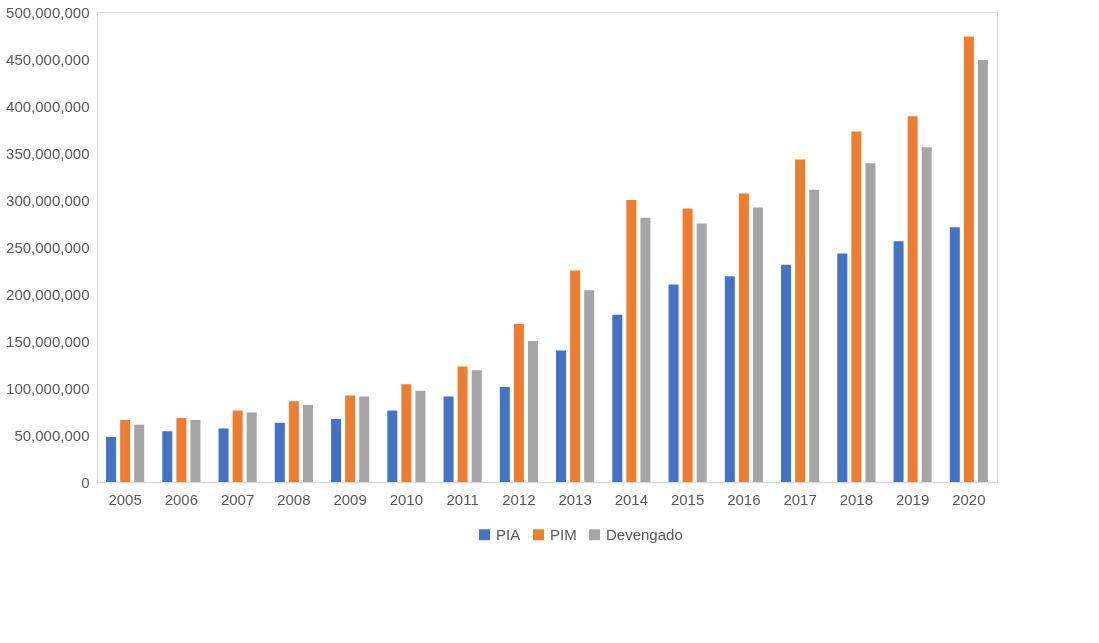  What do you see at coordinates (575, 499) in the screenshot?
I see `x-tick-label: 2013` at bounding box center [575, 499].